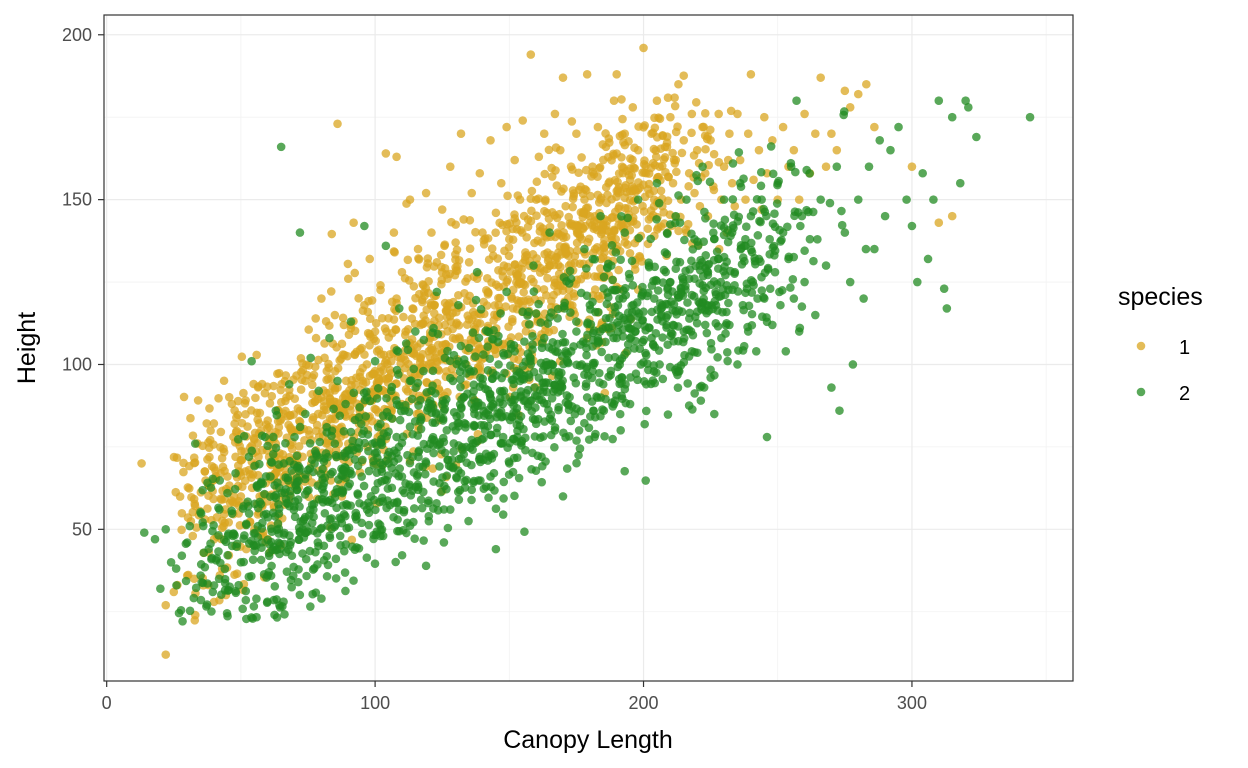 Image resolution: width=1248 pixels, height=768 pixels. Describe the element at coordinates (77, 35) in the screenshot. I see `y-tick-label: 200` at that location.